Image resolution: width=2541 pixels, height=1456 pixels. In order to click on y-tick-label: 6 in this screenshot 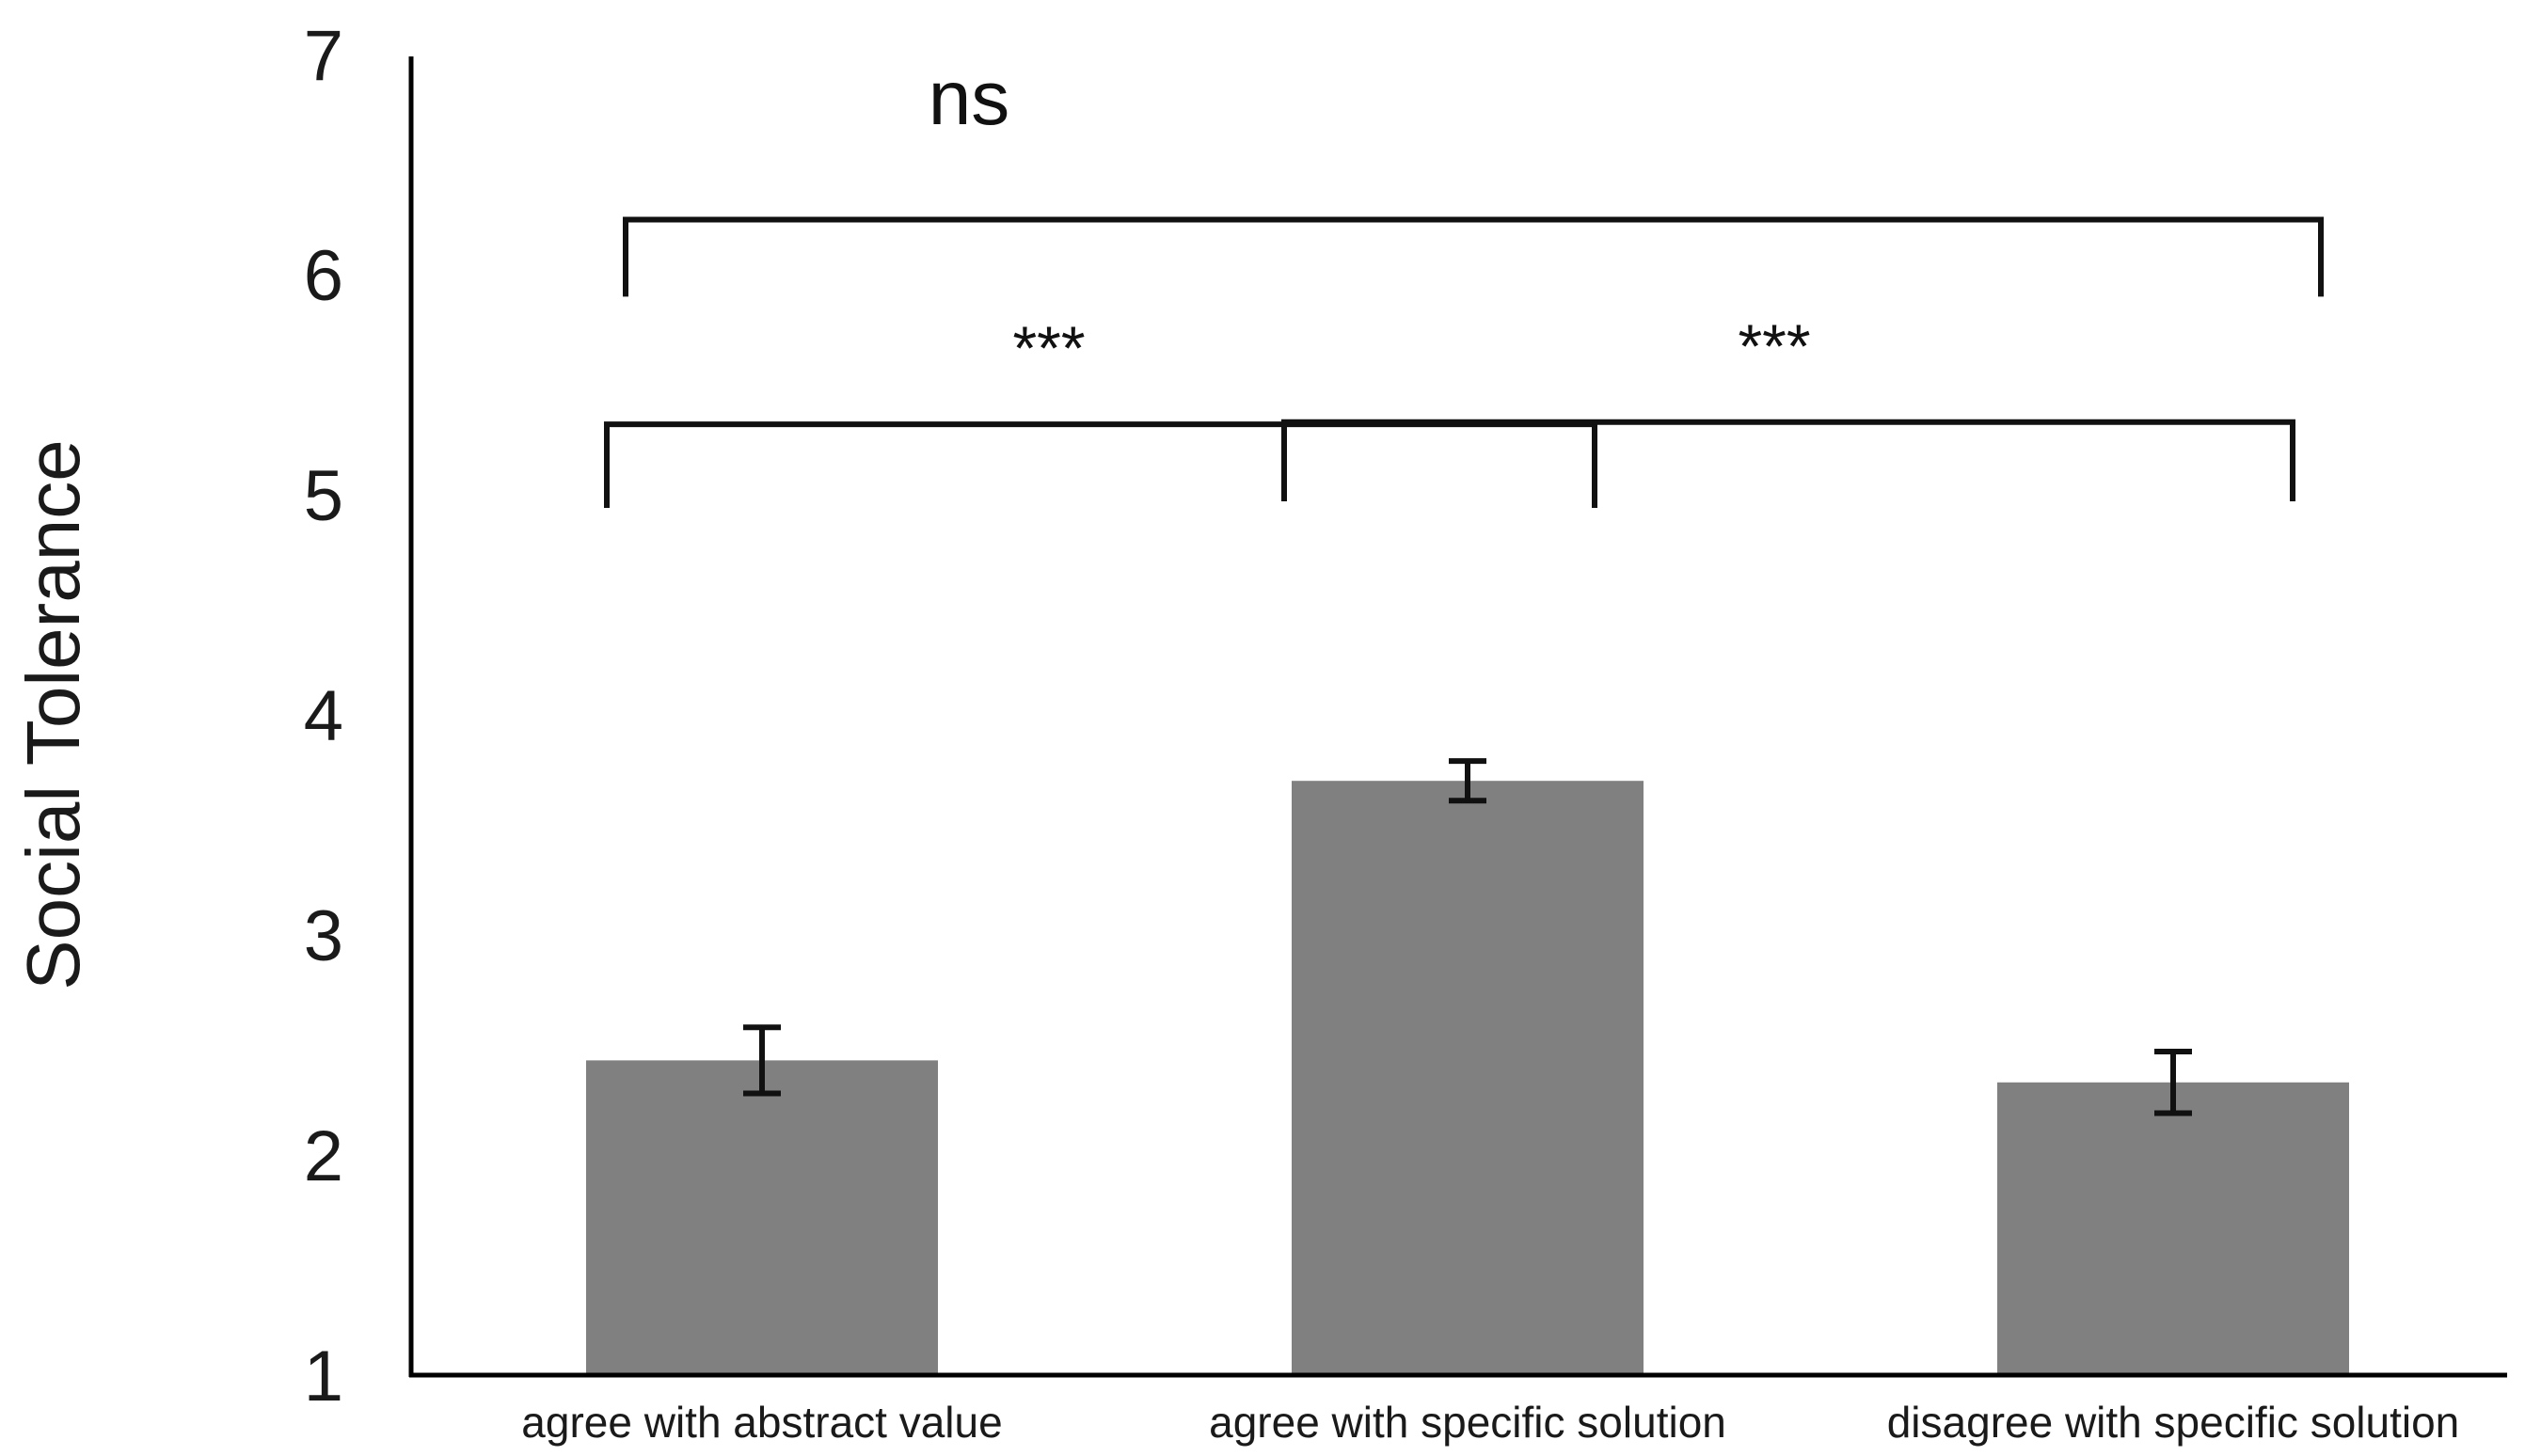, I will do `click(323, 276)`.